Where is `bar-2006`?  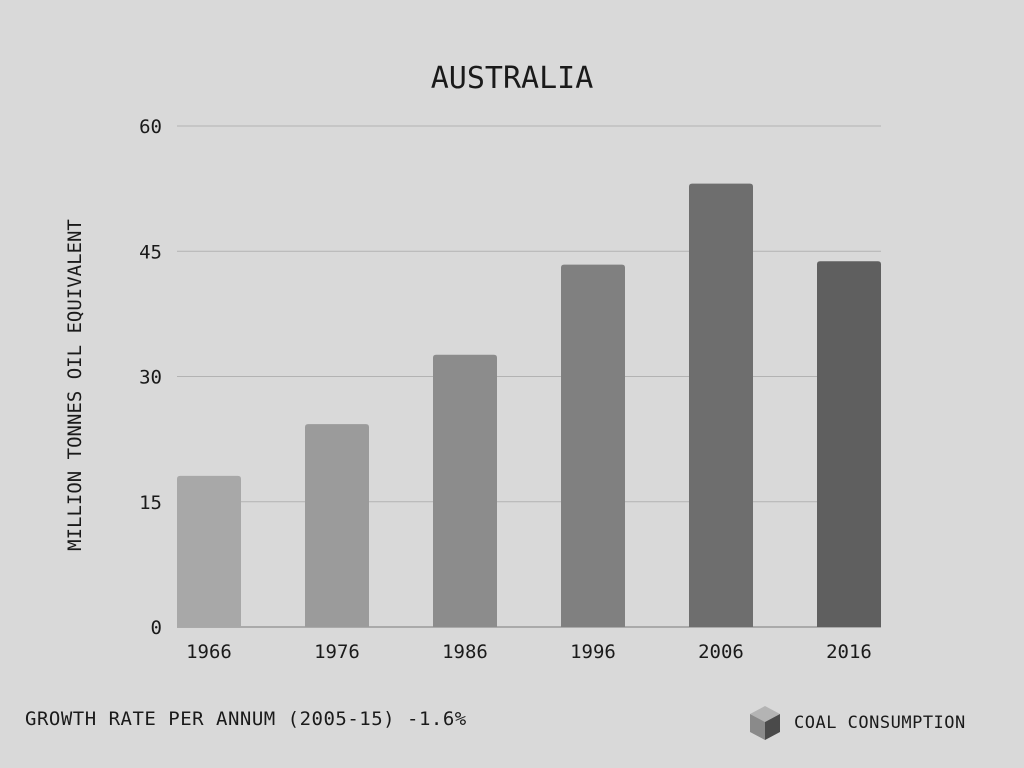
bar-2006 is located at coordinates (721, 405).